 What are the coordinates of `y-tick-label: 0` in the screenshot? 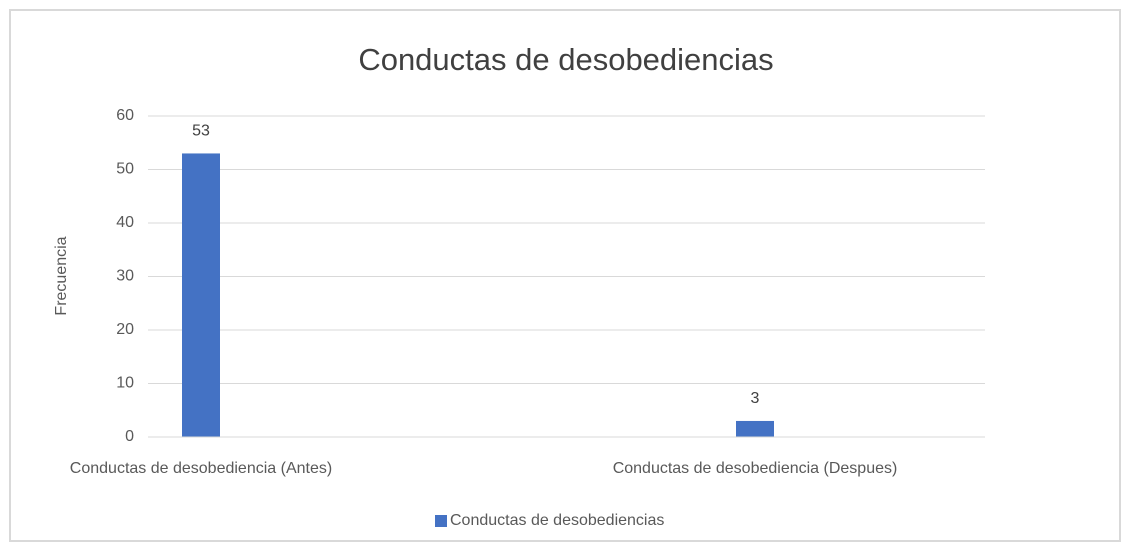 It's located at (129, 436).